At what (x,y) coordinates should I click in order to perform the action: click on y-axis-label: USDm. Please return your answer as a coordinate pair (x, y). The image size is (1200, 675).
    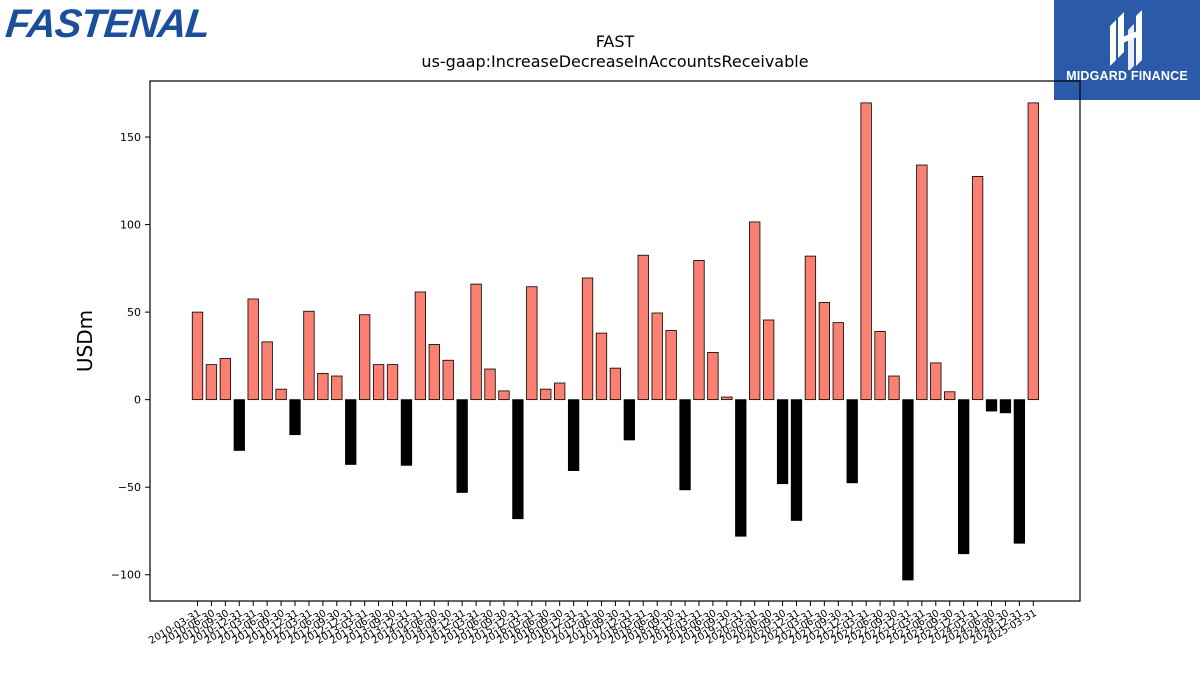
    Looking at the image, I should click on (85, 341).